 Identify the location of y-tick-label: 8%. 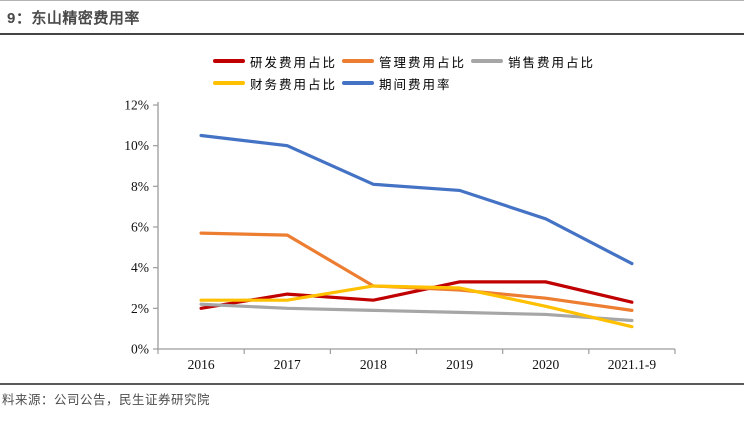
(140, 186).